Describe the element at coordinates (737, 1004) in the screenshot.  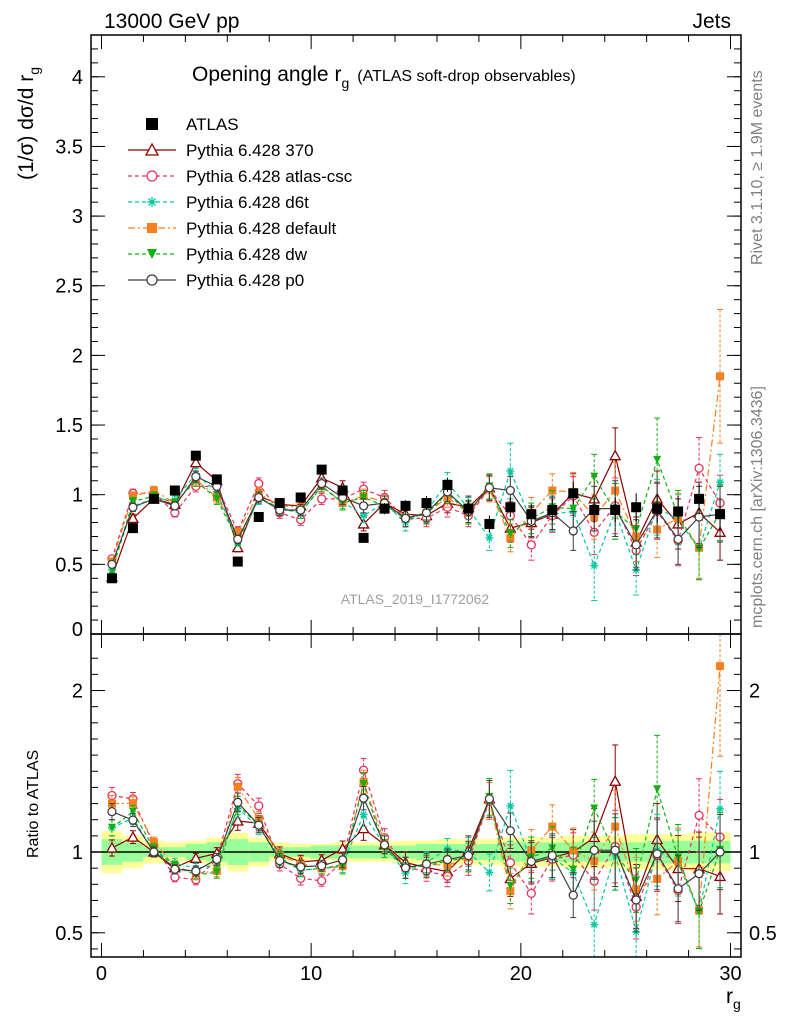
I see `x-axis-label-subscript: g` at that location.